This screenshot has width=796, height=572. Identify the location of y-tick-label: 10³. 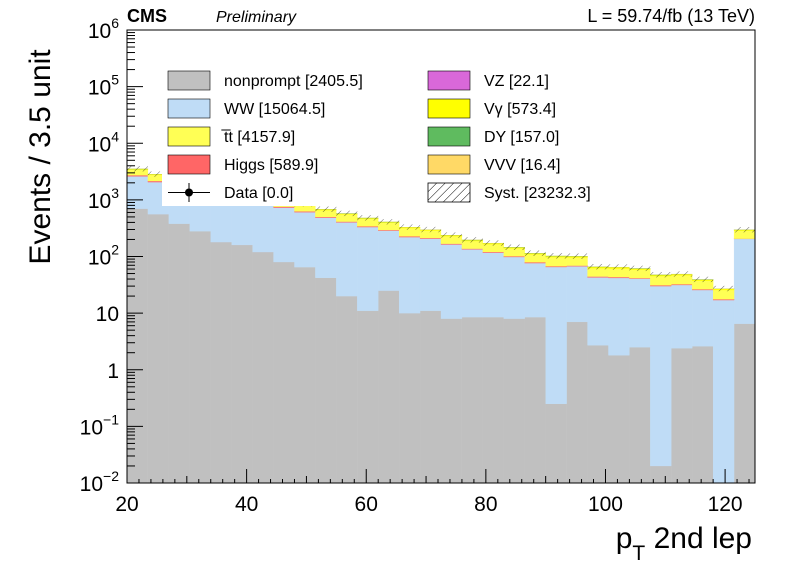
(103, 199).